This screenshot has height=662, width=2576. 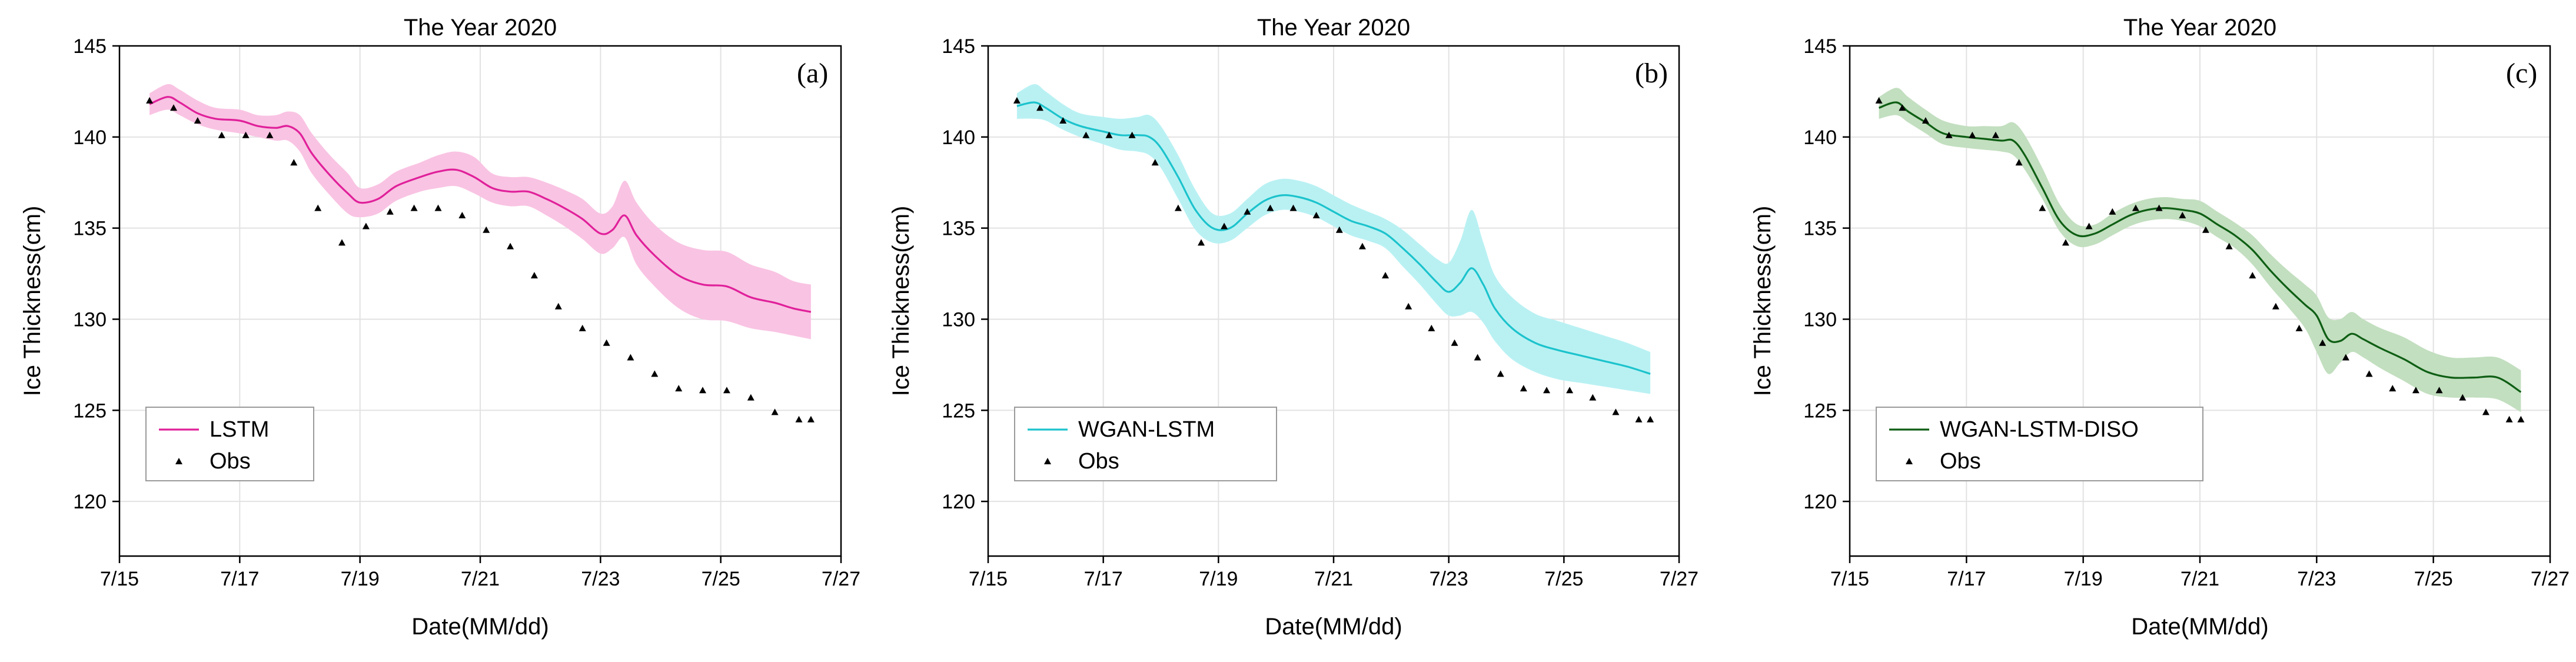 What do you see at coordinates (2039, 444) in the screenshot?
I see `legend-box` at bounding box center [2039, 444].